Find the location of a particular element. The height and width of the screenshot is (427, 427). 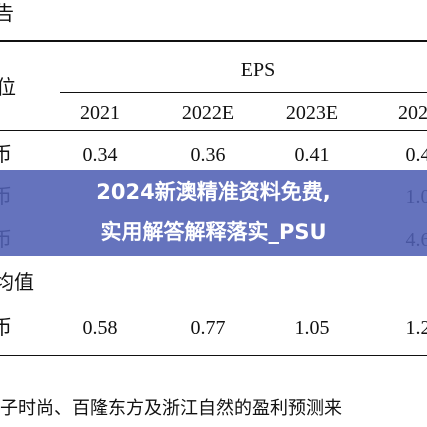

banner-line: 2024新澳精准资料免费, is located at coordinates (213, 192).